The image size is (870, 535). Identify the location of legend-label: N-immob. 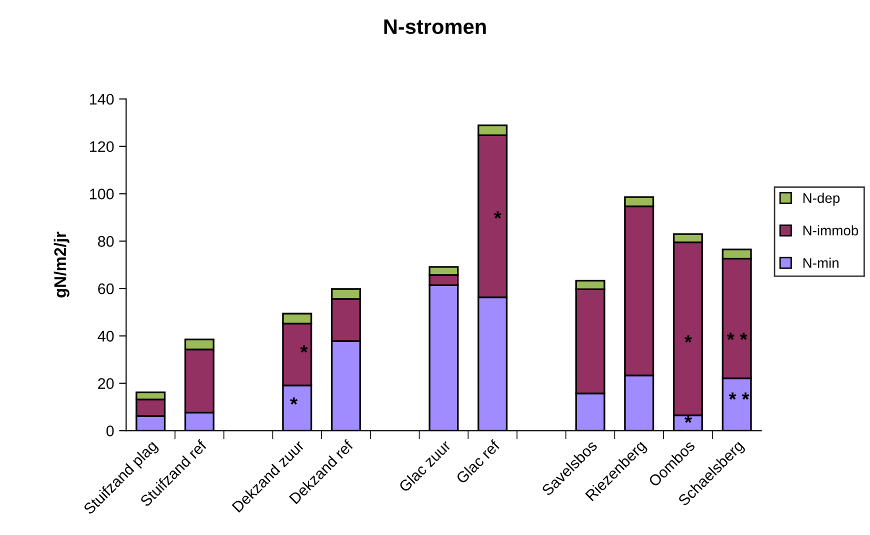
(830, 230).